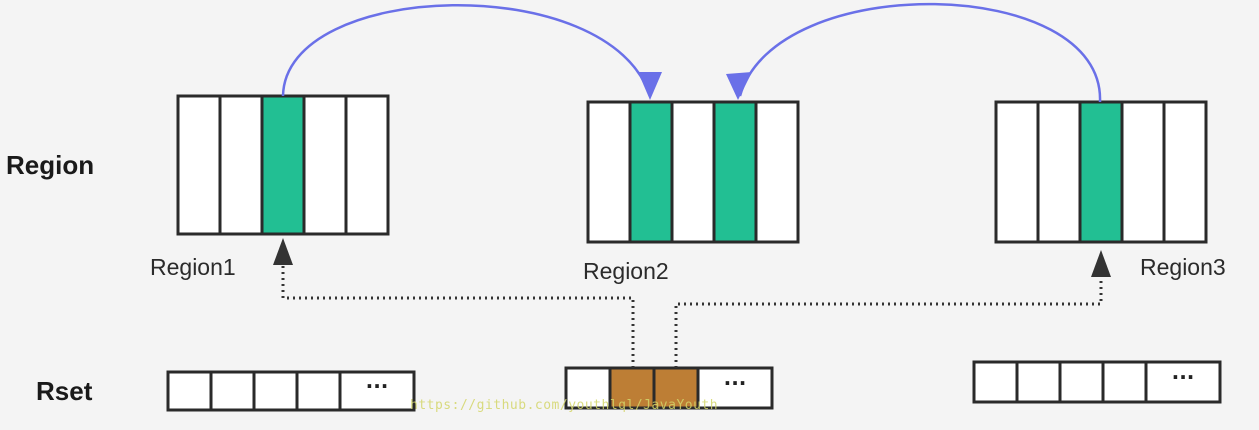  Describe the element at coordinates (650, 86) in the screenshot. I see `reference-arrow-region1-to-region2-head` at that location.